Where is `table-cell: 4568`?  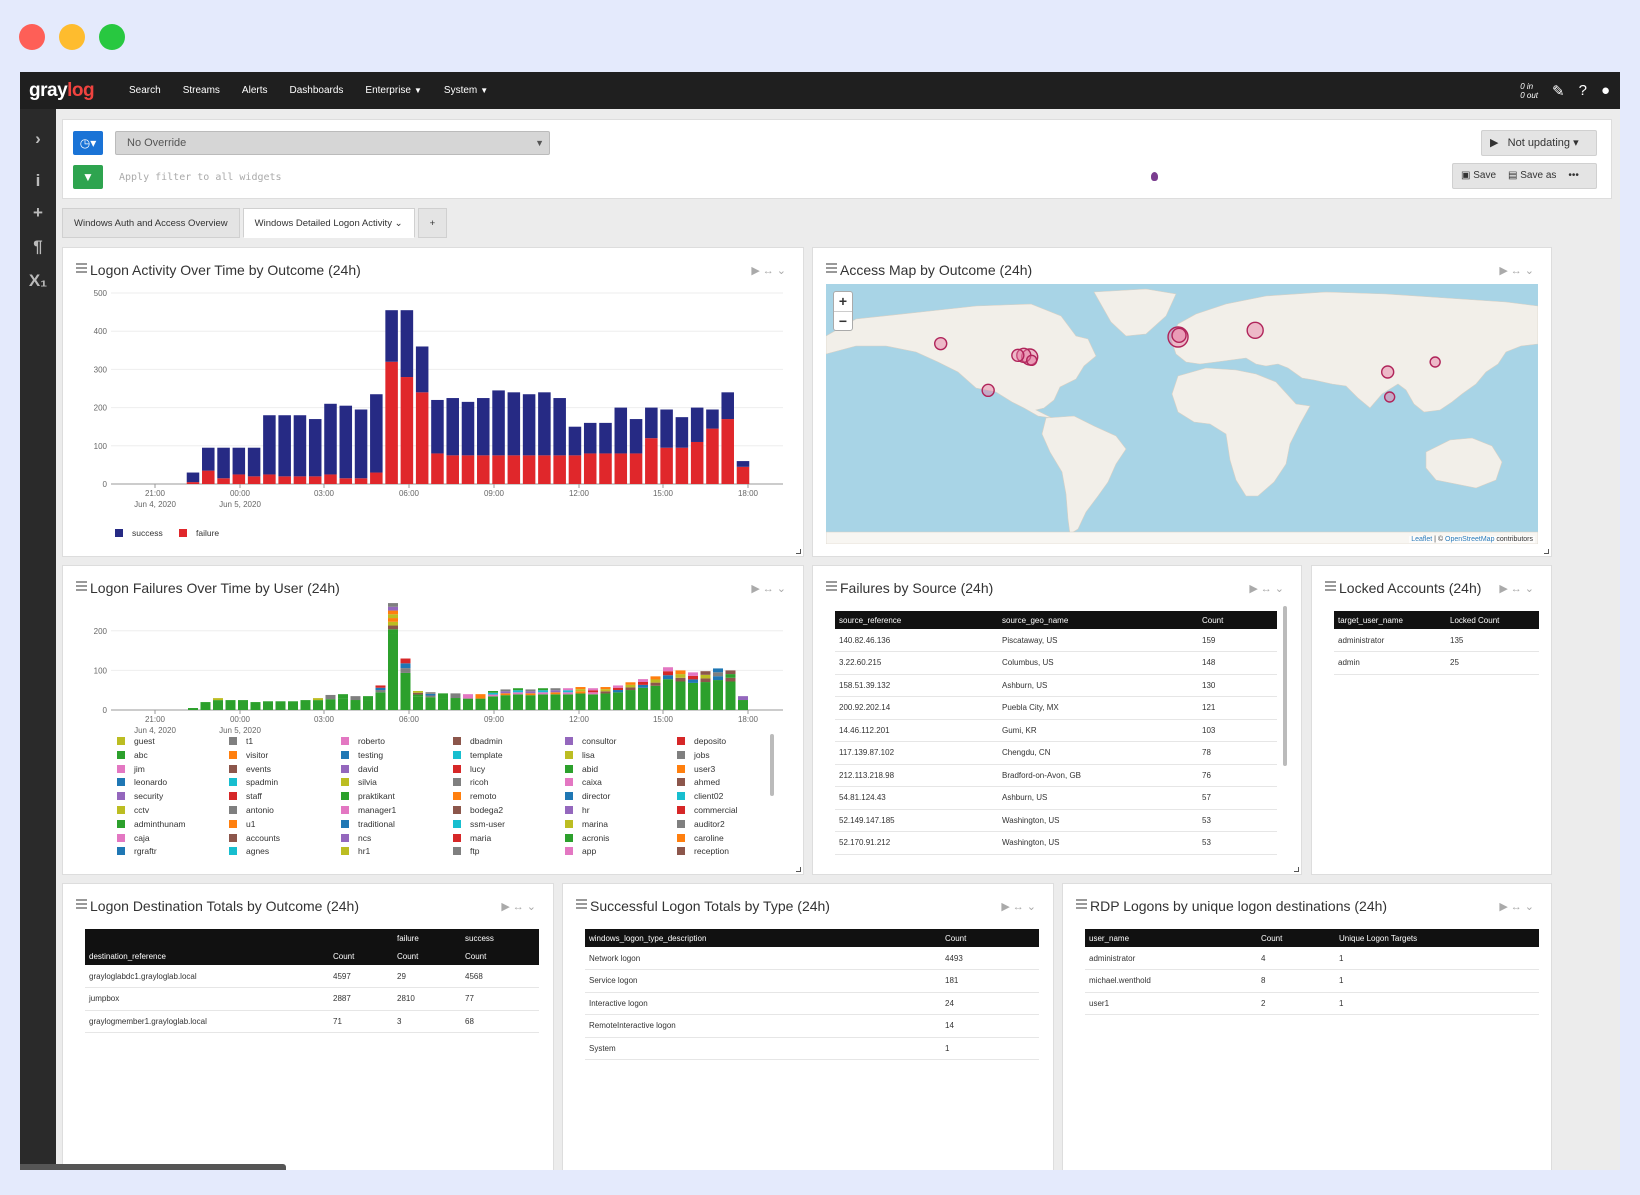
table-cell: 4568 is located at coordinates (500, 976).